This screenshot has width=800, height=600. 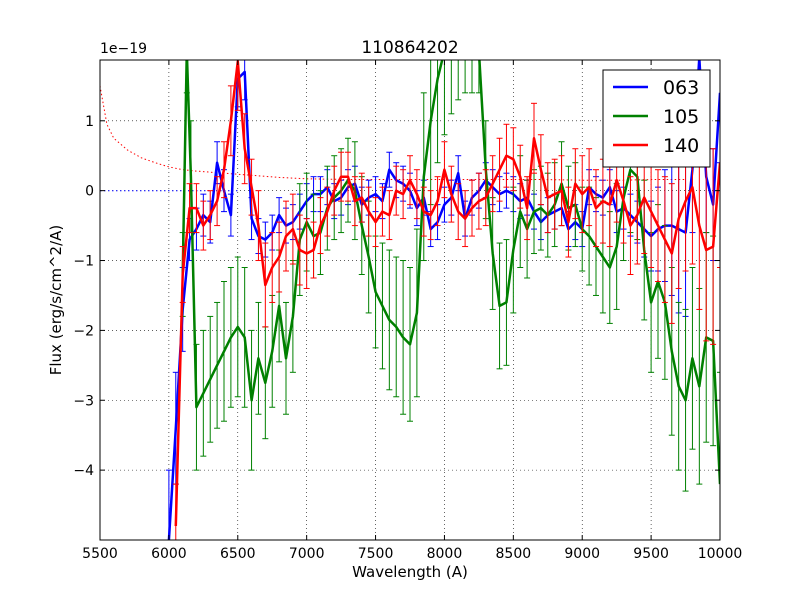 I want to click on x-tick-label: 6000, so click(x=169, y=554).